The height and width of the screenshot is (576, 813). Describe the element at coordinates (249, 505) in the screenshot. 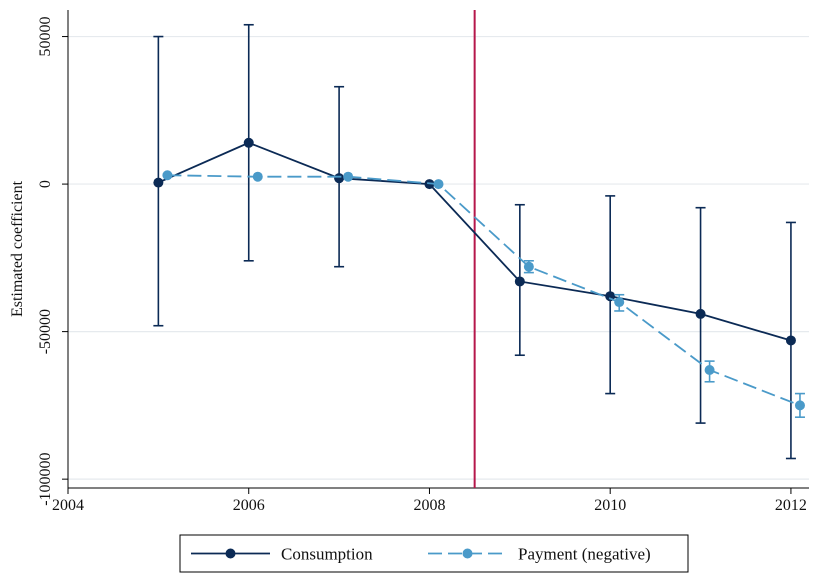

I see `x-tick-label-1: 2006` at that location.